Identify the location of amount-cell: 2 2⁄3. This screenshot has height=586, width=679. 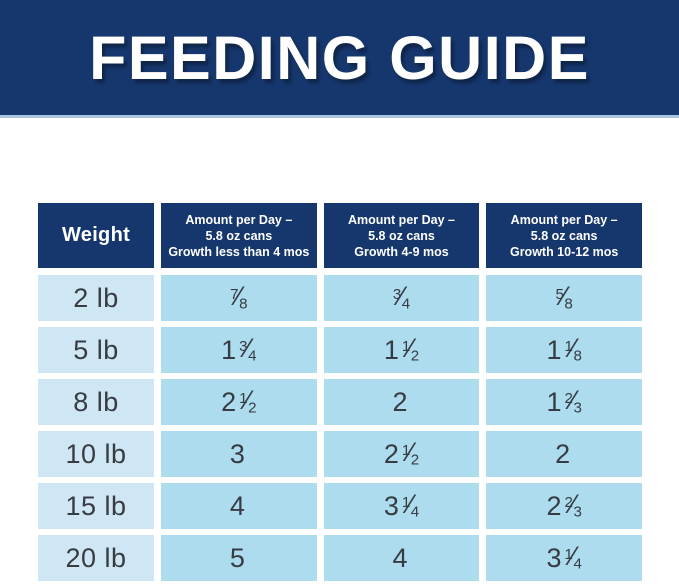
(564, 506).